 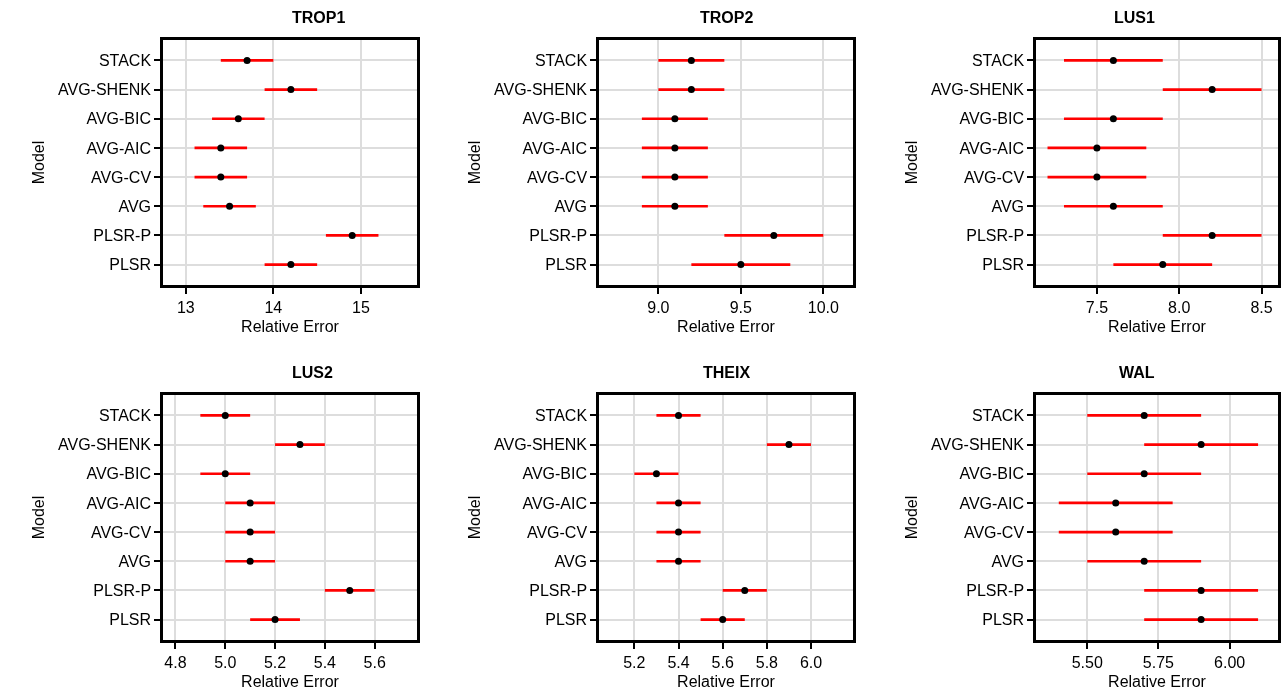 What do you see at coordinates (312, 372) in the screenshot?
I see `chart-title: LUS2` at bounding box center [312, 372].